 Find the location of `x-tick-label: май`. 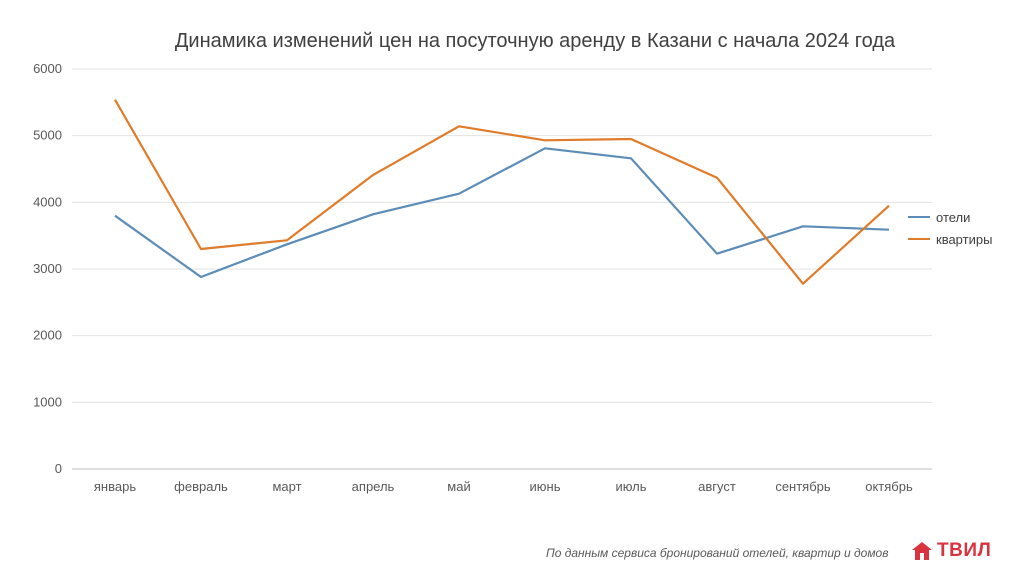

x-tick-label: май is located at coordinates (458, 486).